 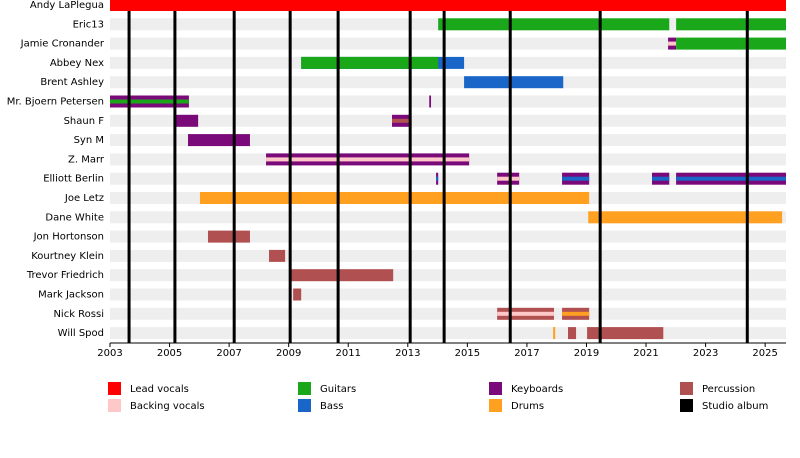 I want to click on legend-label: Drums, so click(x=527, y=406).